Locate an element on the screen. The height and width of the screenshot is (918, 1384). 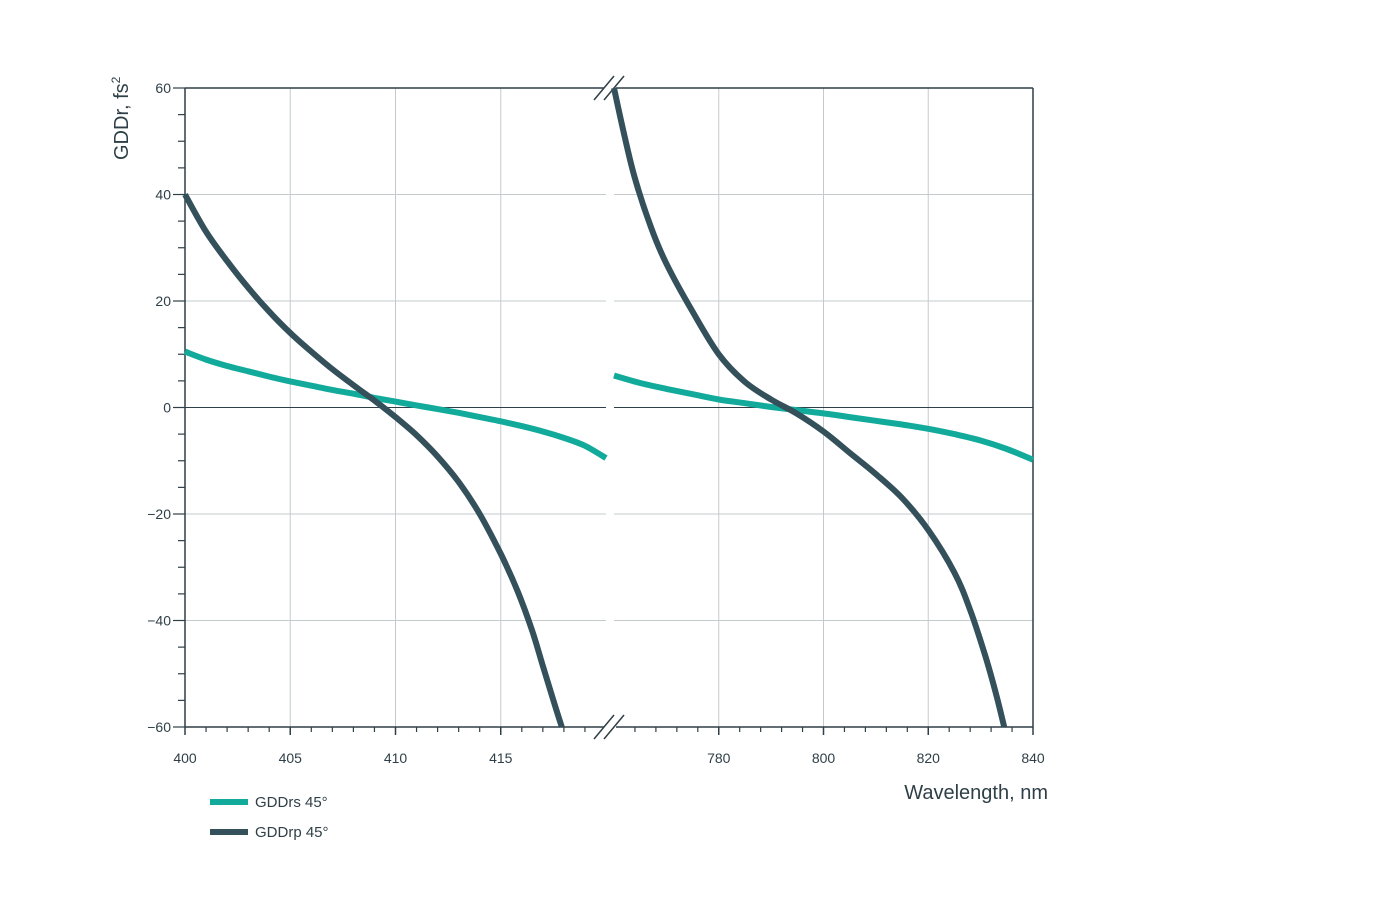
legend-label-gddrs: GDDrs 45° is located at coordinates (291, 802).